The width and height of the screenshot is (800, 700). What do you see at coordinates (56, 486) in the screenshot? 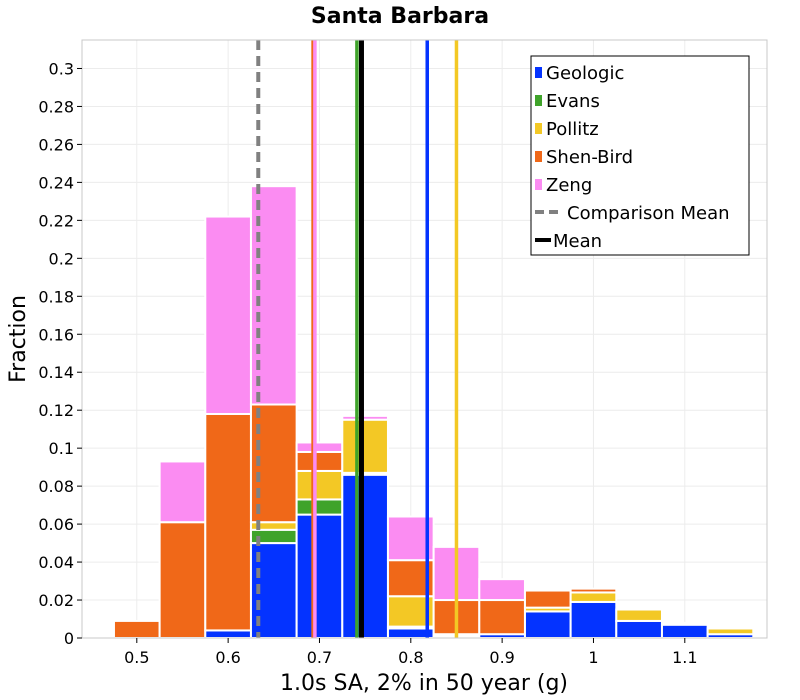
I see `y-tick-label: 0.08` at bounding box center [56, 486].